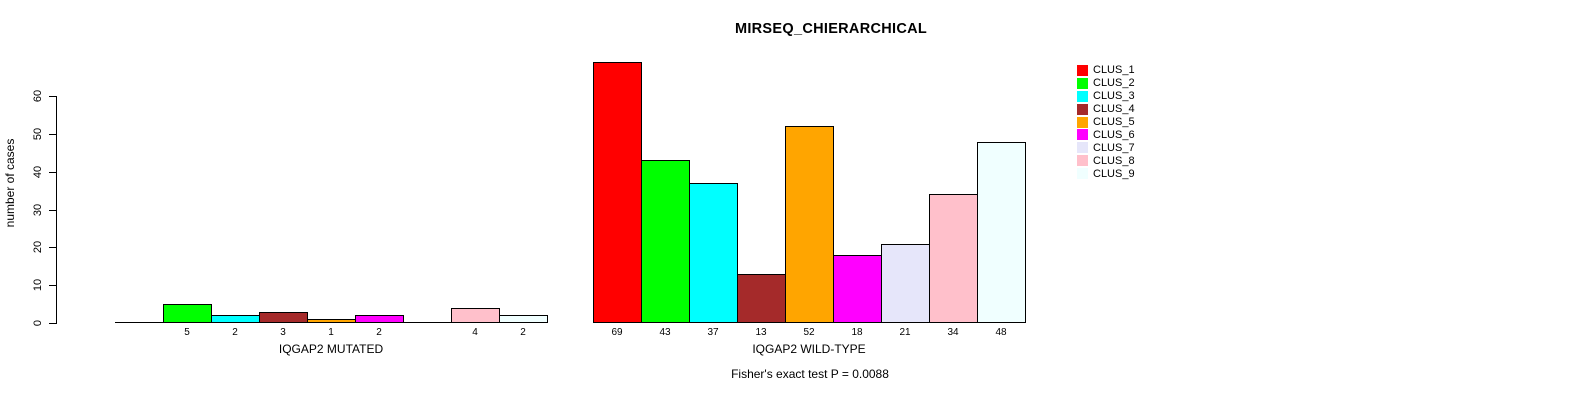 The image size is (1590, 400). Describe the element at coordinates (38, 134) in the screenshot. I see `y-tick-label: 50` at that location.